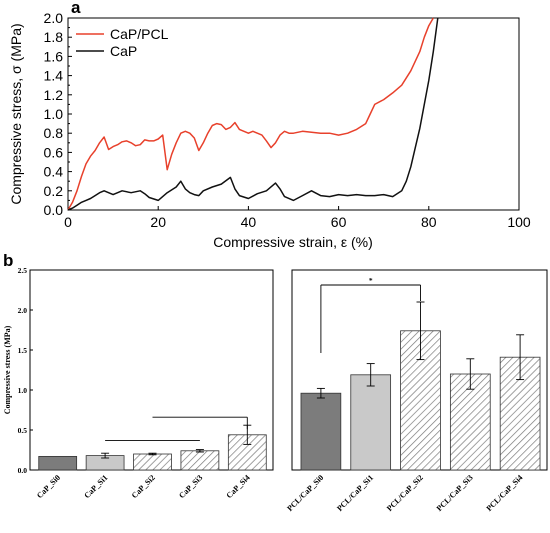  What do you see at coordinates (238, 486) in the screenshot?
I see `category-label: CaP_Si4` at bounding box center [238, 486].